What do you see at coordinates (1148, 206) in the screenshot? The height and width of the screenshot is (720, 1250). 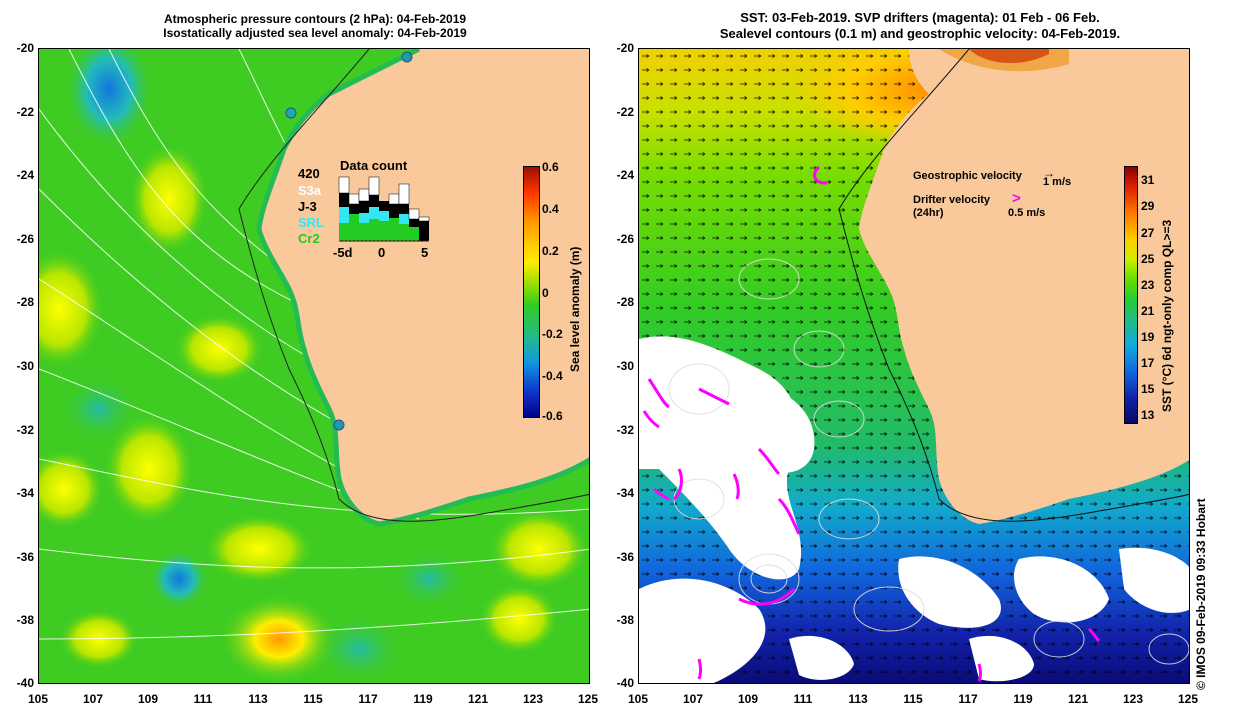 I see `sst-tick: 29` at bounding box center [1148, 206].